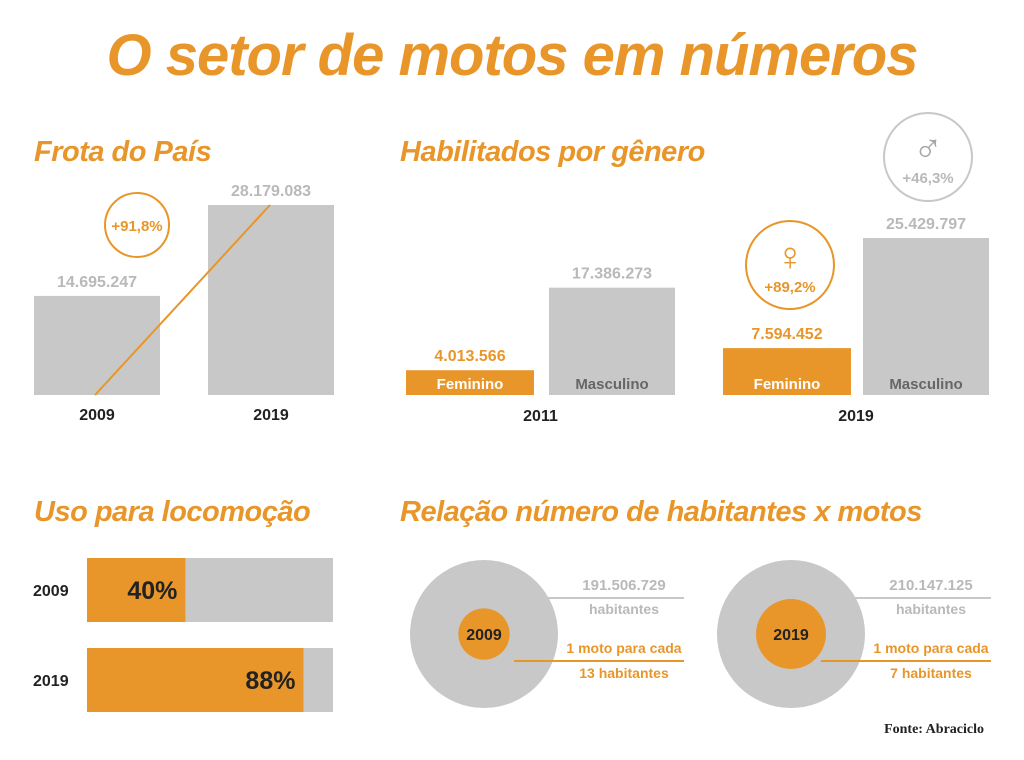  I want to click on habilitados-value-label-masculino-2019: 25.429.797, so click(926, 224).